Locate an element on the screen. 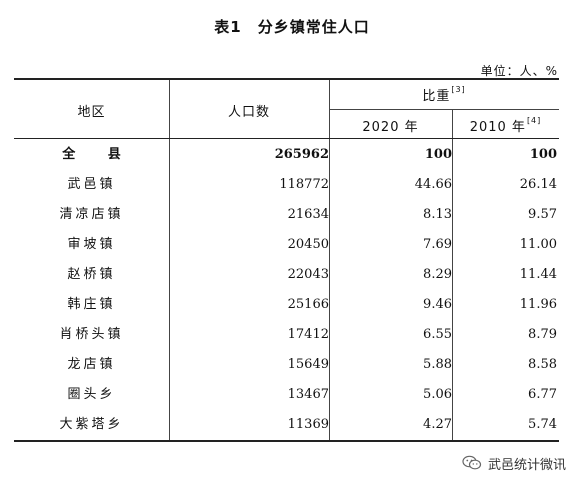 This screenshot has height=491, width=584. table-row: 清凉店镇 21634 8.13 9.57 is located at coordinates (286, 215).